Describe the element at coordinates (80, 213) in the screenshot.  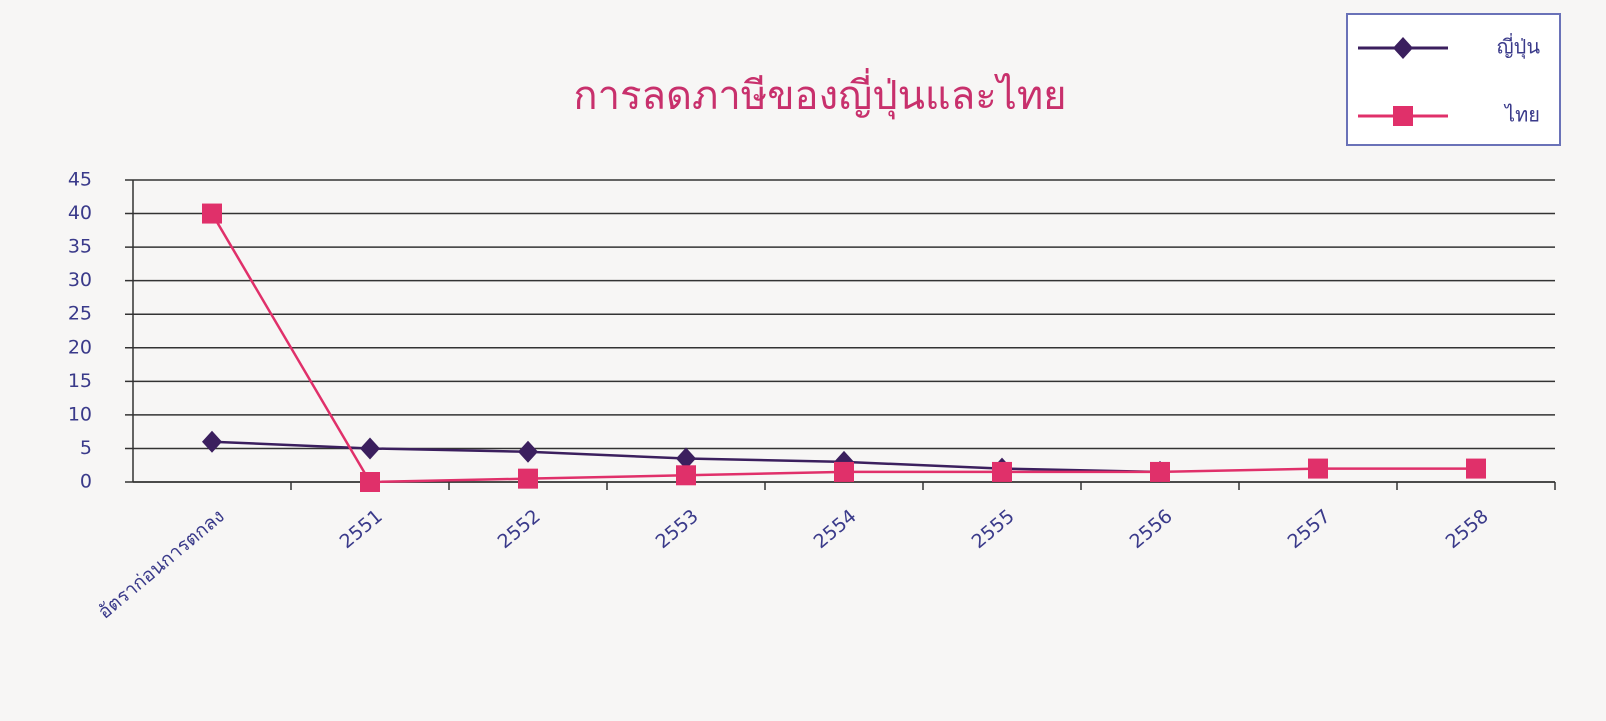
I see `y-tick-label: 40` at that location.